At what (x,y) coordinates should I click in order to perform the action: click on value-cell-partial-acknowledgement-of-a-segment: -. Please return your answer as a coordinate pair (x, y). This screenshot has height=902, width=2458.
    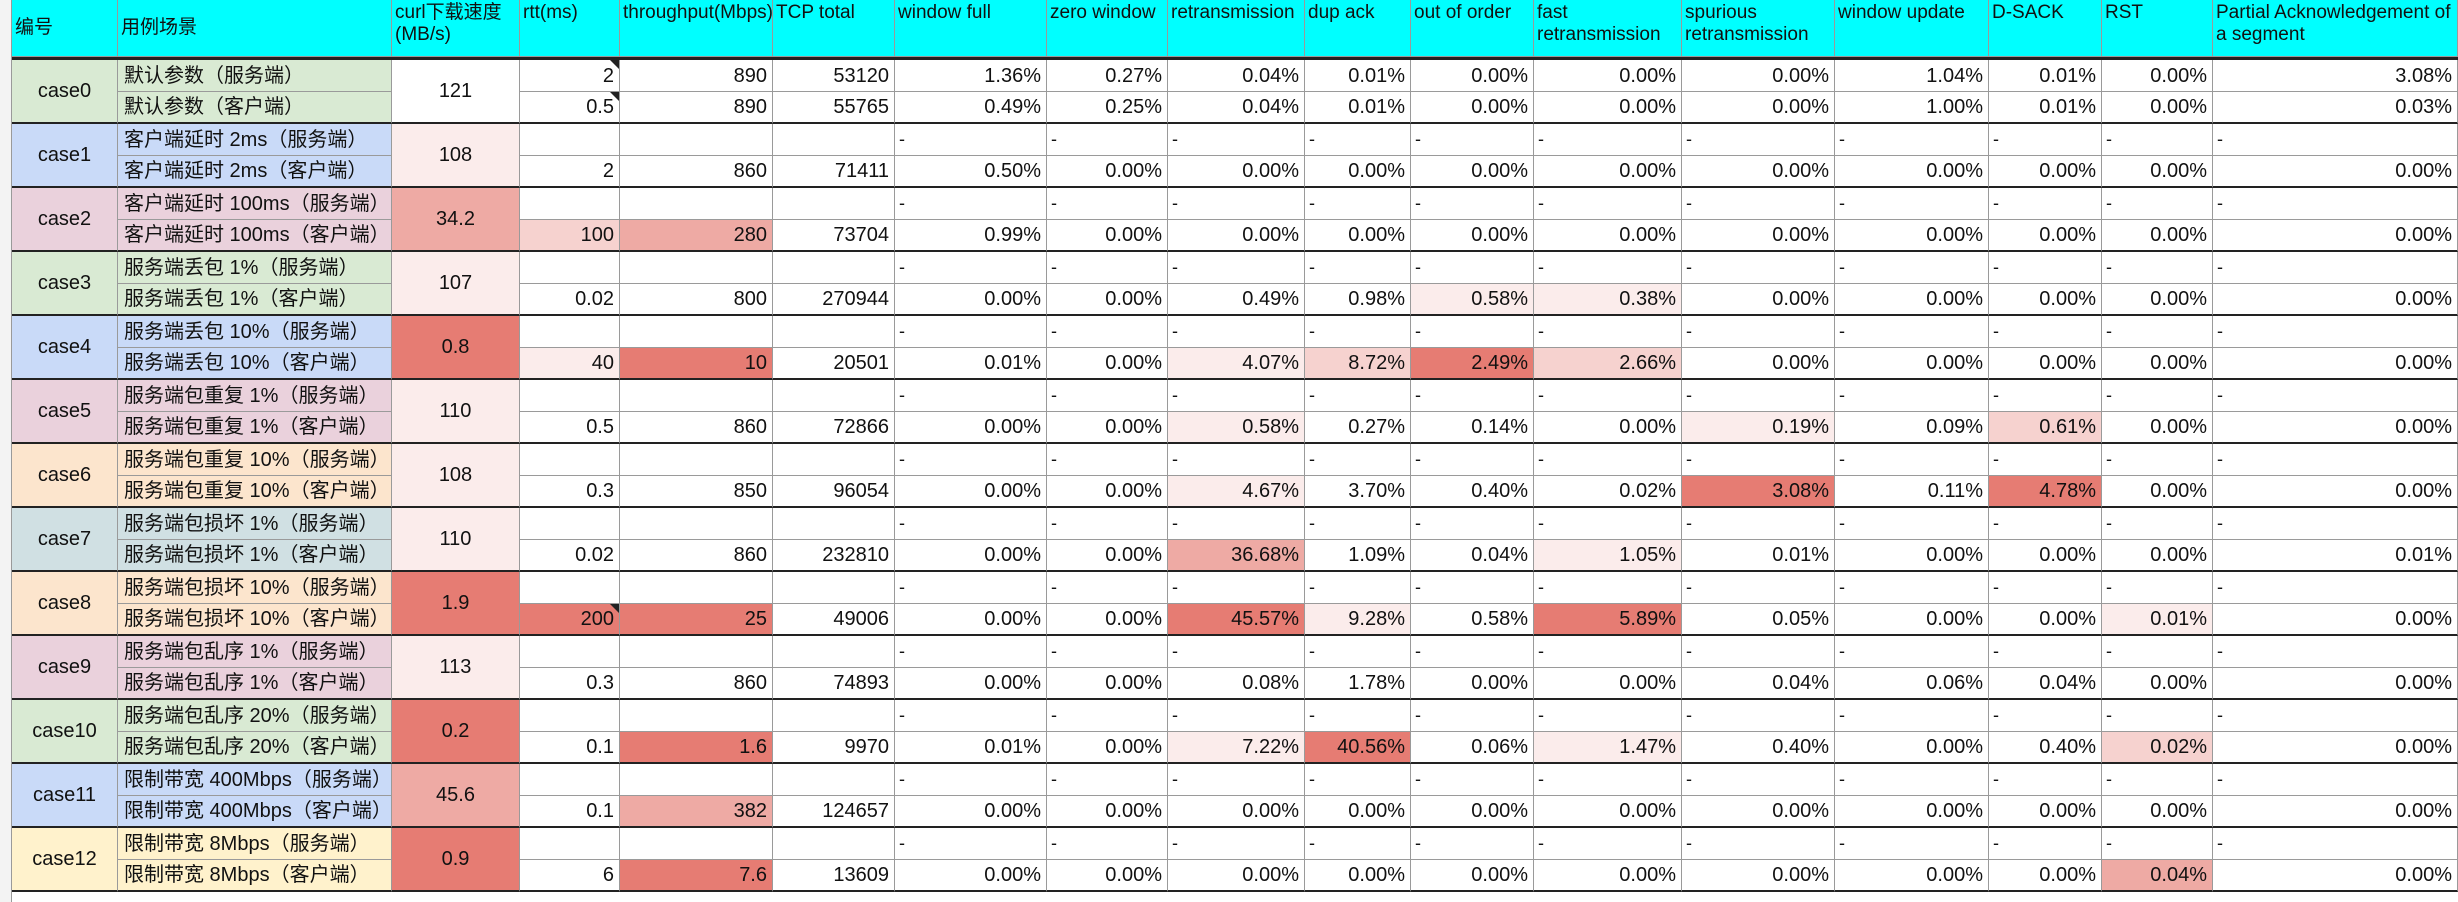
    Looking at the image, I should click on (2335, 268).